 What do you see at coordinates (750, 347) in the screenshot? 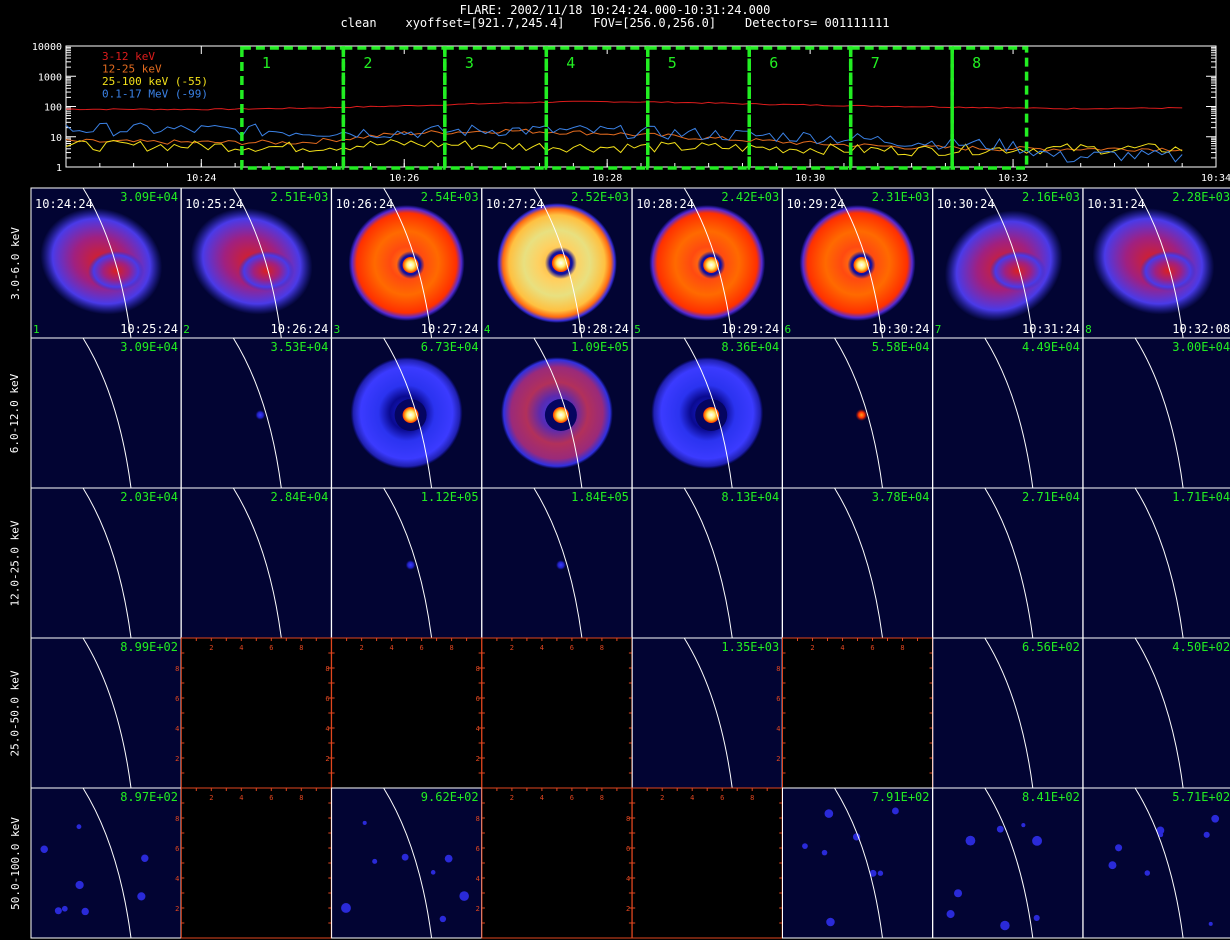
I see `max-value-label: 8.36E+04` at bounding box center [750, 347].